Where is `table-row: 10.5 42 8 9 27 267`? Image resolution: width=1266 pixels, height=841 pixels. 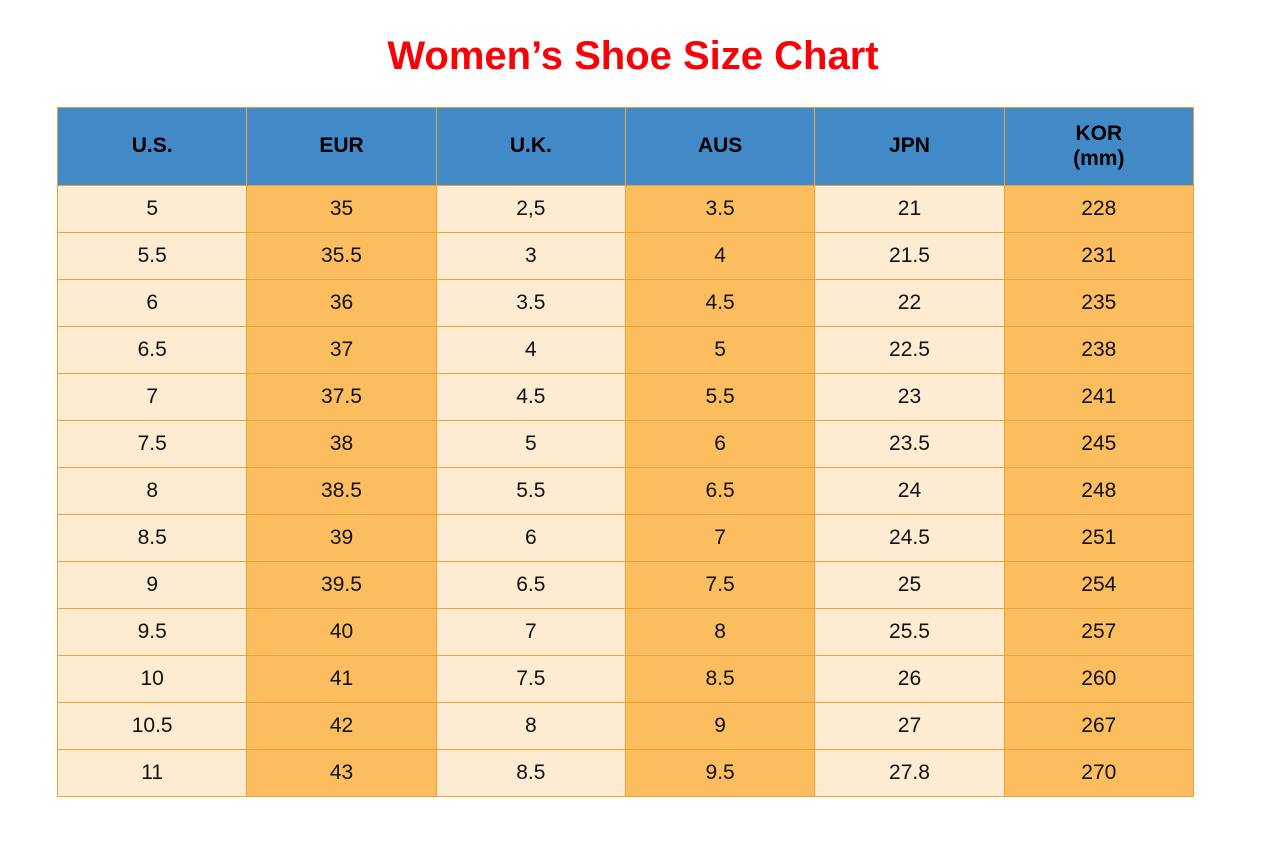
table-row: 10.5 42 8 9 27 267 is located at coordinates (625, 726).